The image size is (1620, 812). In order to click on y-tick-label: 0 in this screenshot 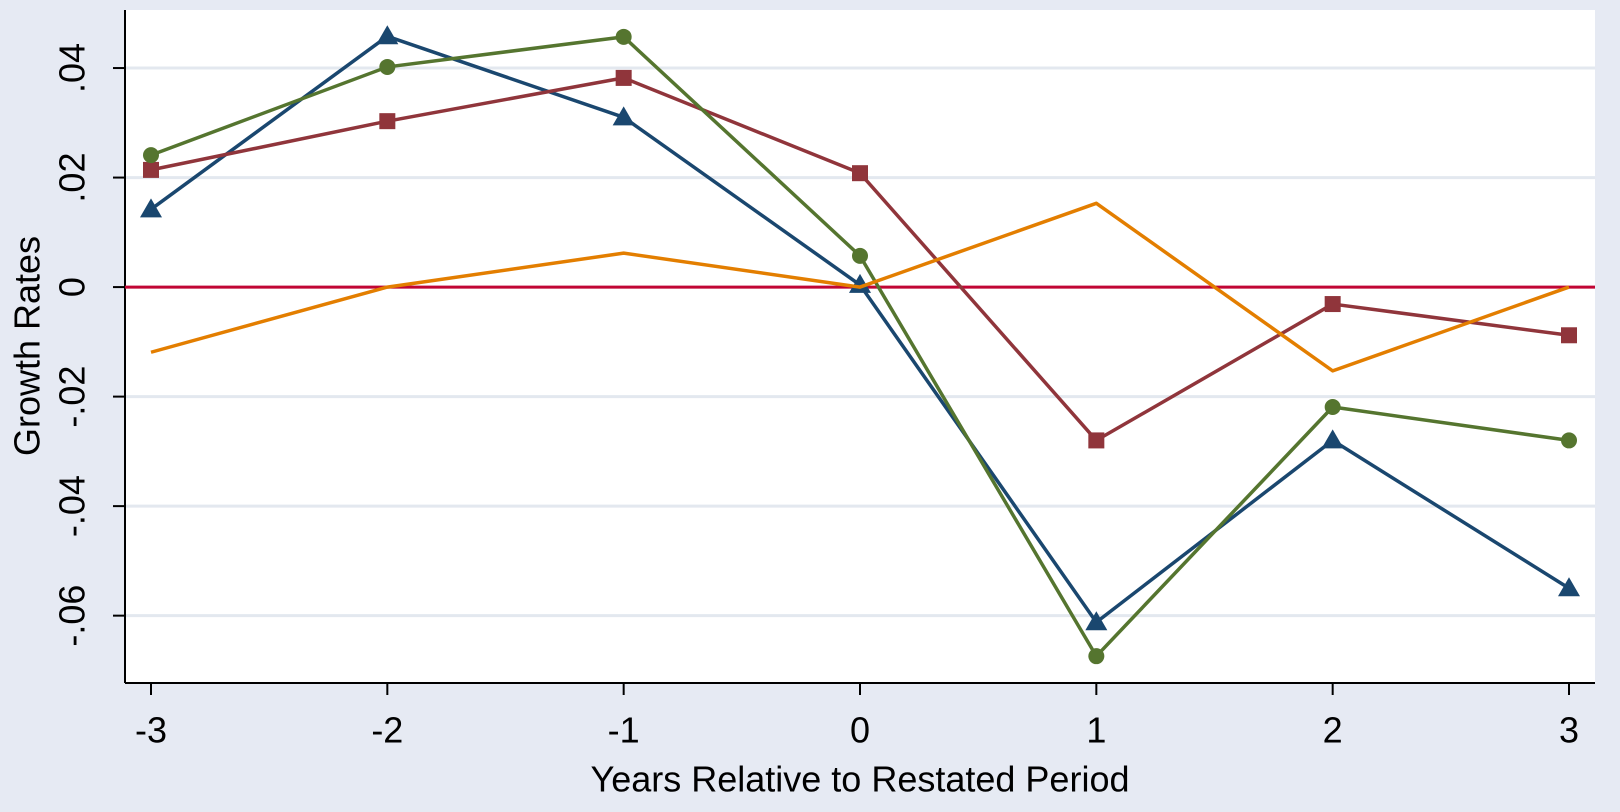, I will do `click(72, 287)`.